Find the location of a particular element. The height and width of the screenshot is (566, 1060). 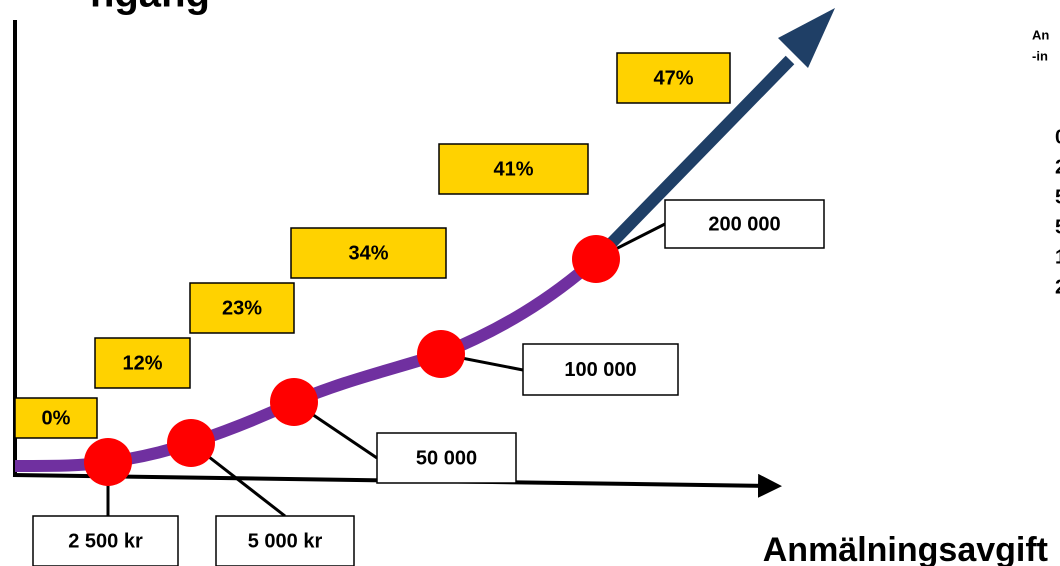

arrow-head is located at coordinates (806, 38).